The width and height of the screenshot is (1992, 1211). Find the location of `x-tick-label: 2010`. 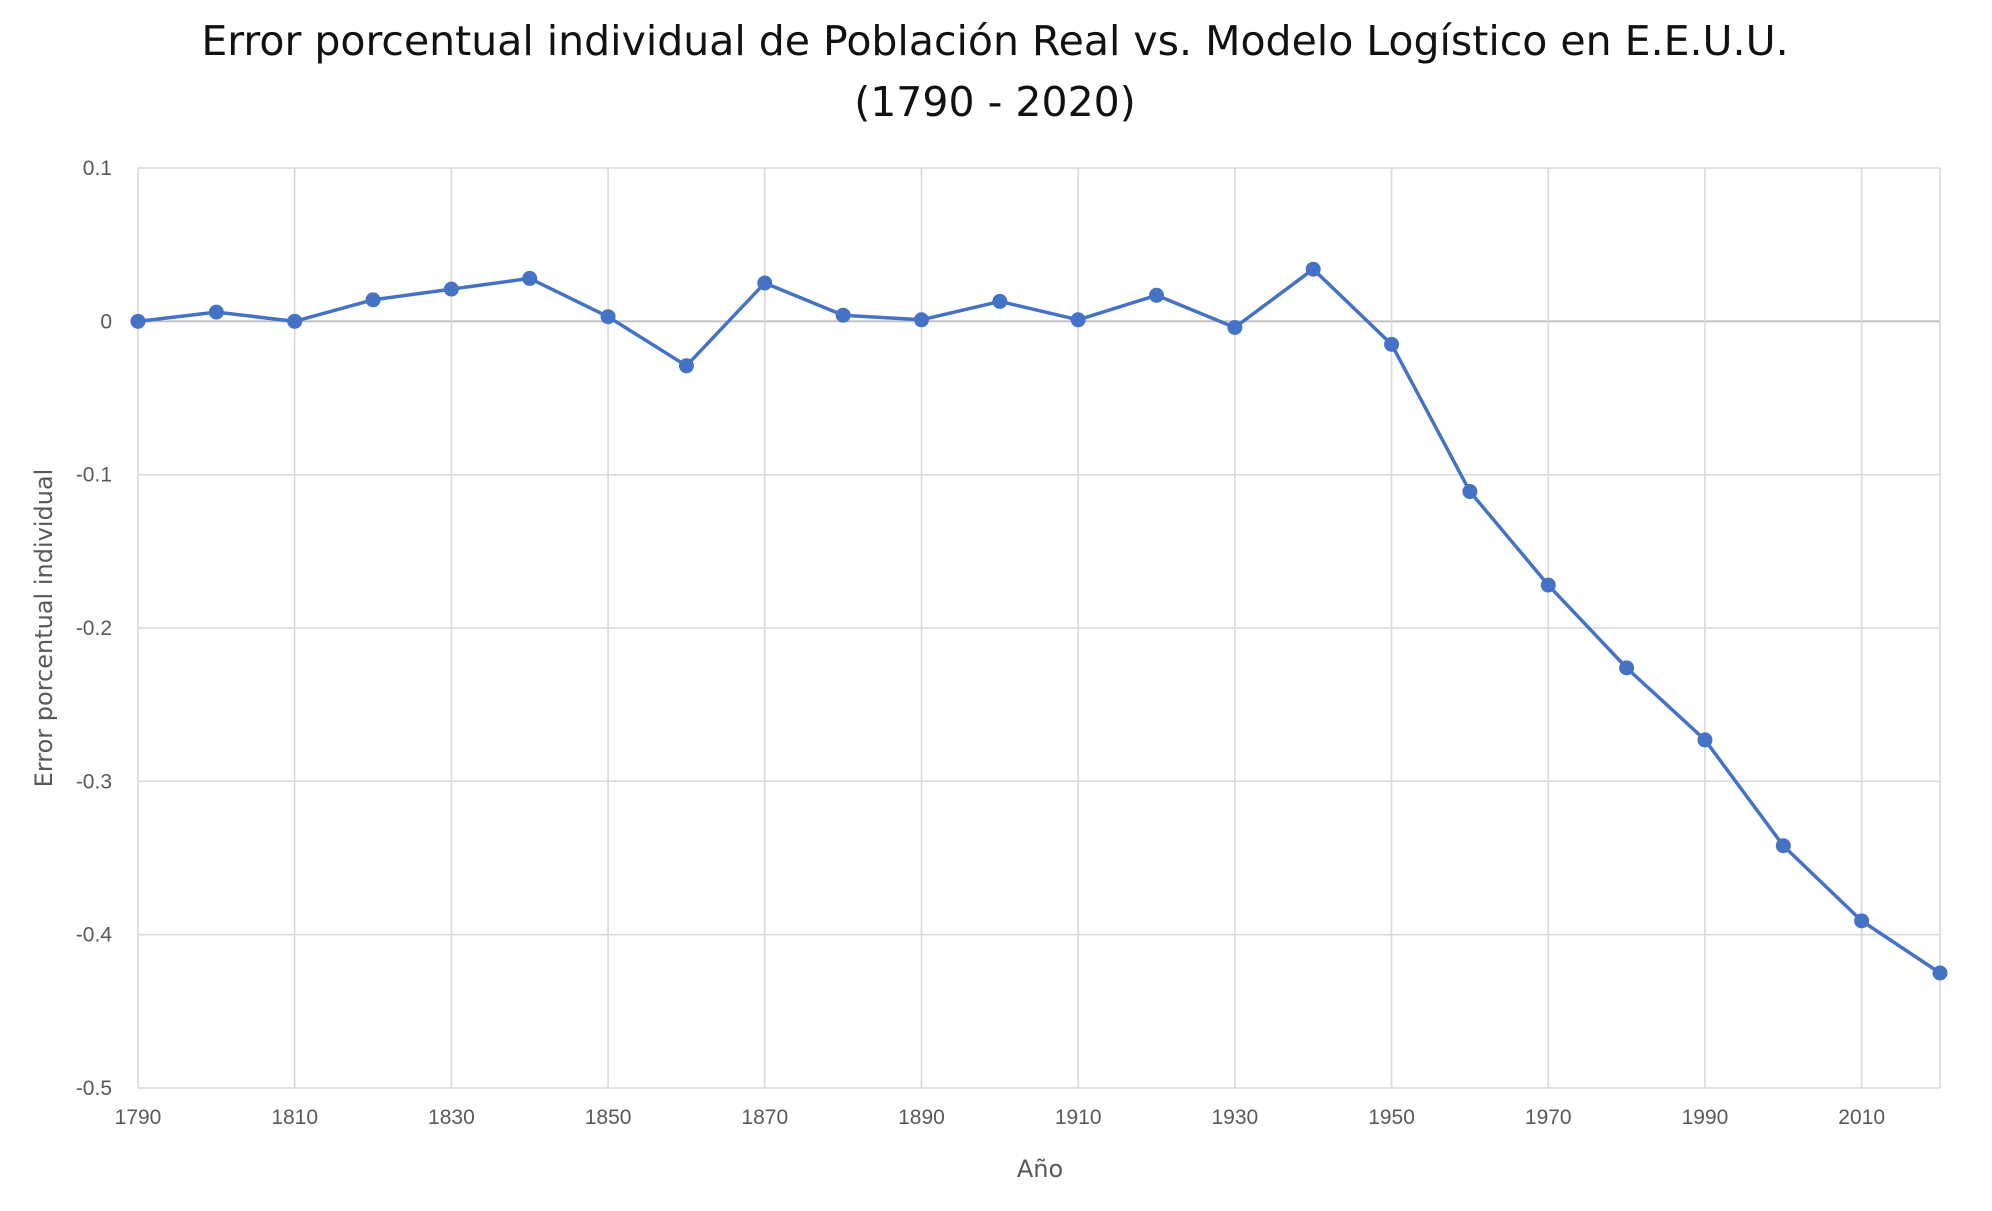

x-tick-label: 2010 is located at coordinates (1861, 1117).